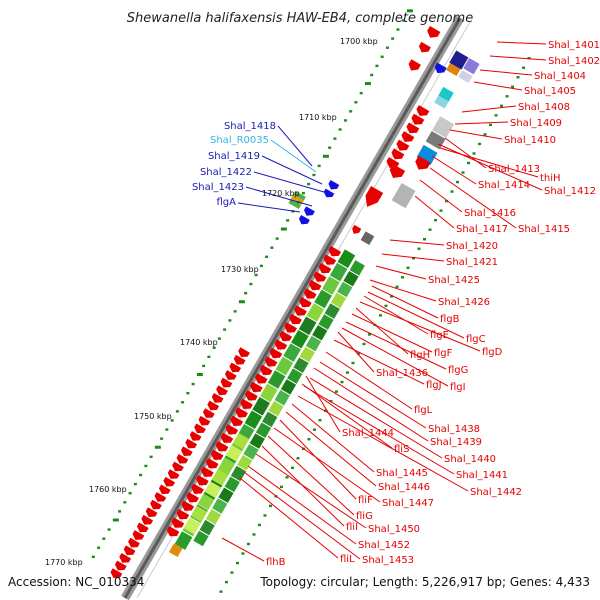 The image size is (600, 600). I want to click on gene-label: fliF, so click(365, 500).